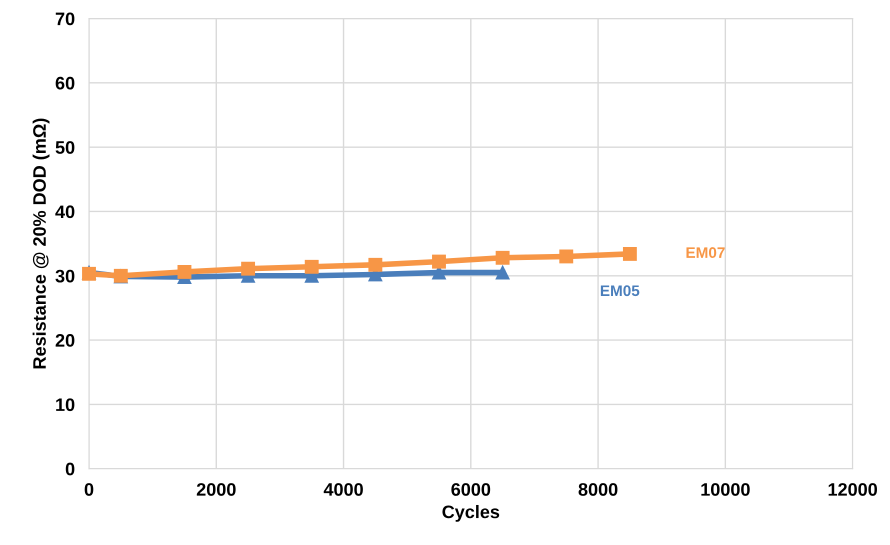 Image resolution: width=890 pixels, height=545 pixels. What do you see at coordinates (620, 290) in the screenshot?
I see `text: EM05` at bounding box center [620, 290].